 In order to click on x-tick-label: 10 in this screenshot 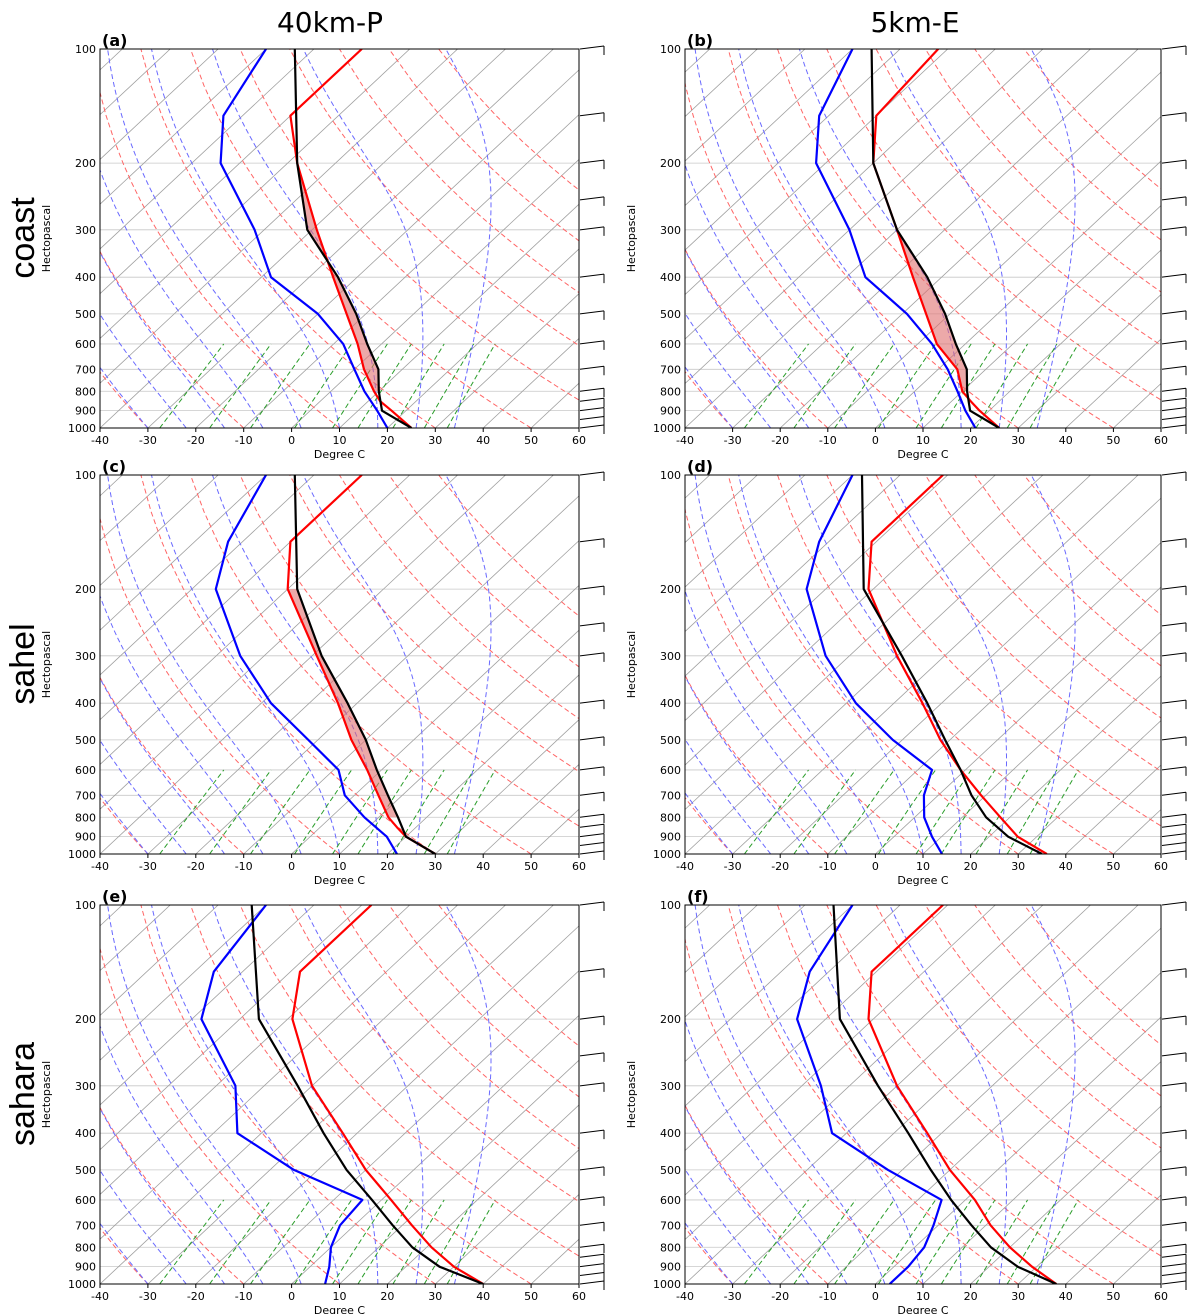, I will do `click(923, 440)`.